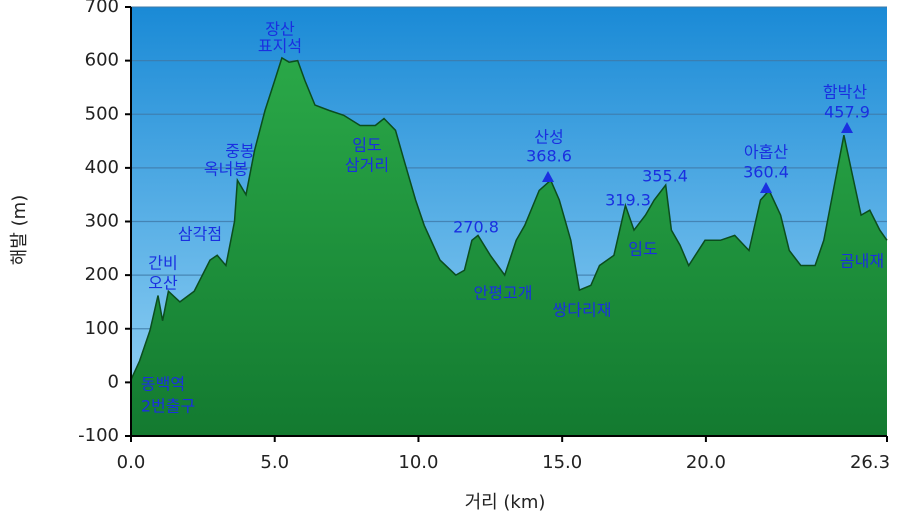 This screenshot has height=525, width=900. I want to click on annotation: 안평고개, so click(503, 293).